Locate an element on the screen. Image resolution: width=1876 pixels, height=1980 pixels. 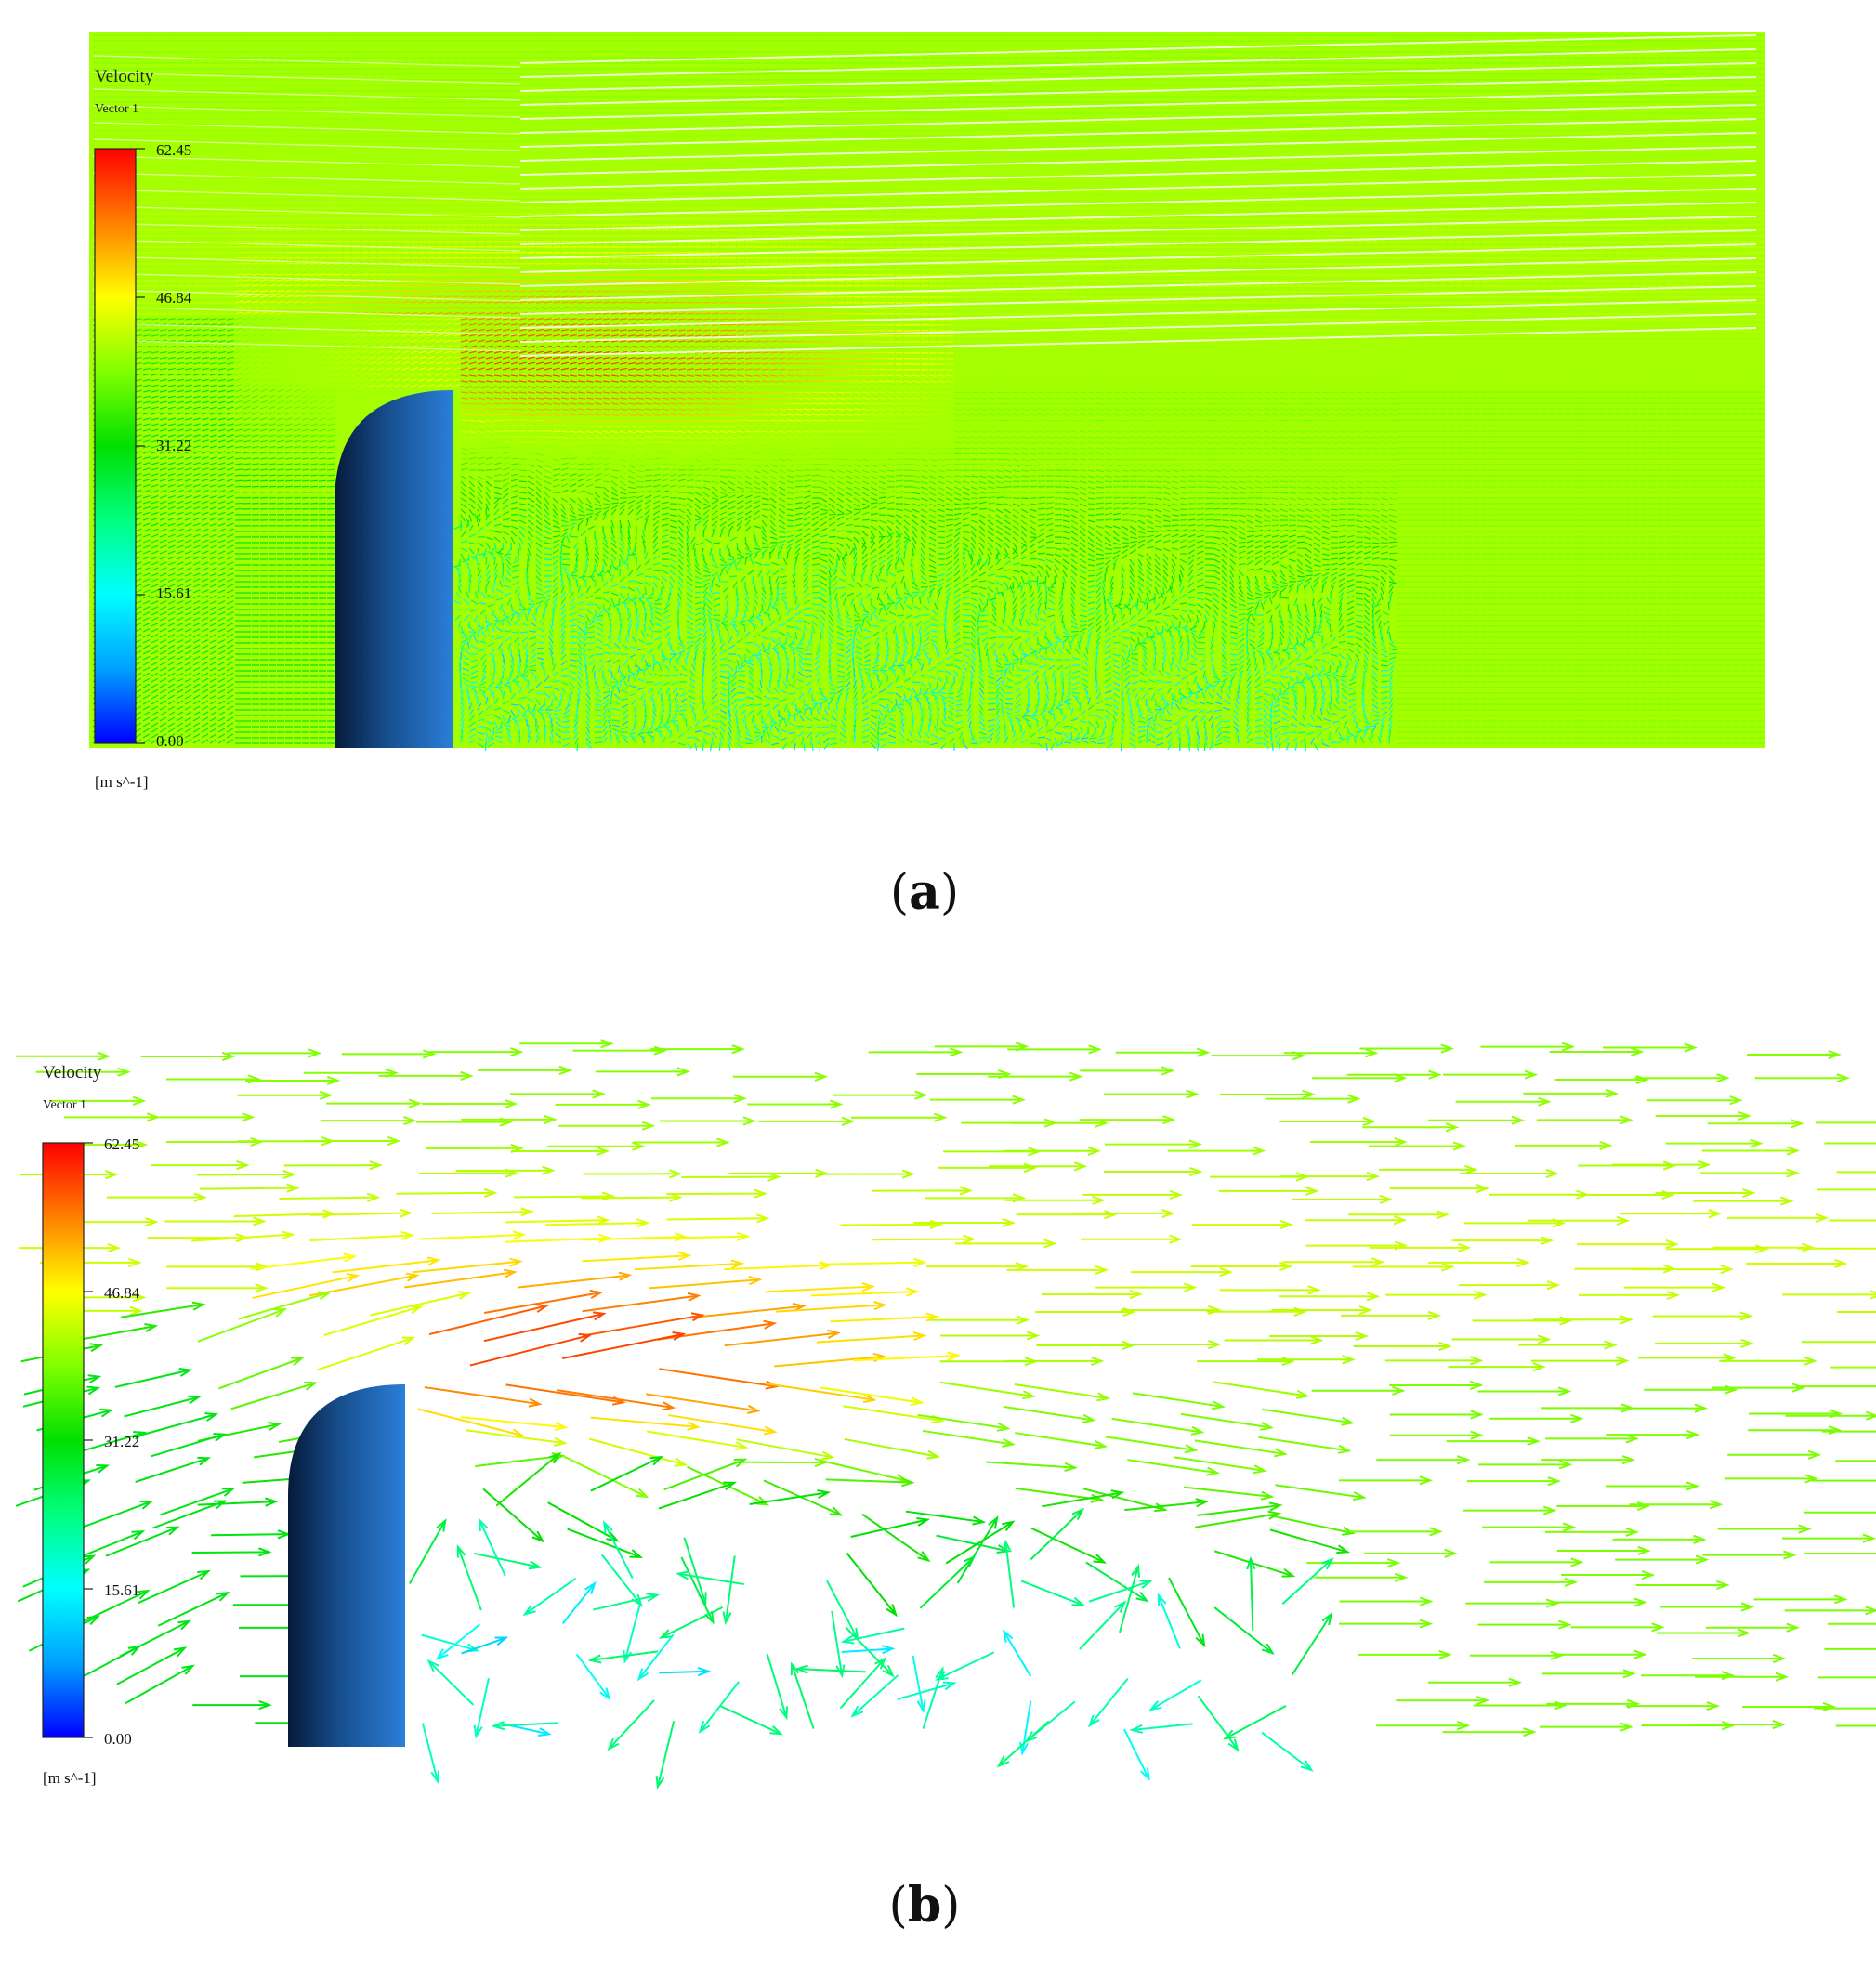
tick-a-1: 46.84 is located at coordinates (173, 298).